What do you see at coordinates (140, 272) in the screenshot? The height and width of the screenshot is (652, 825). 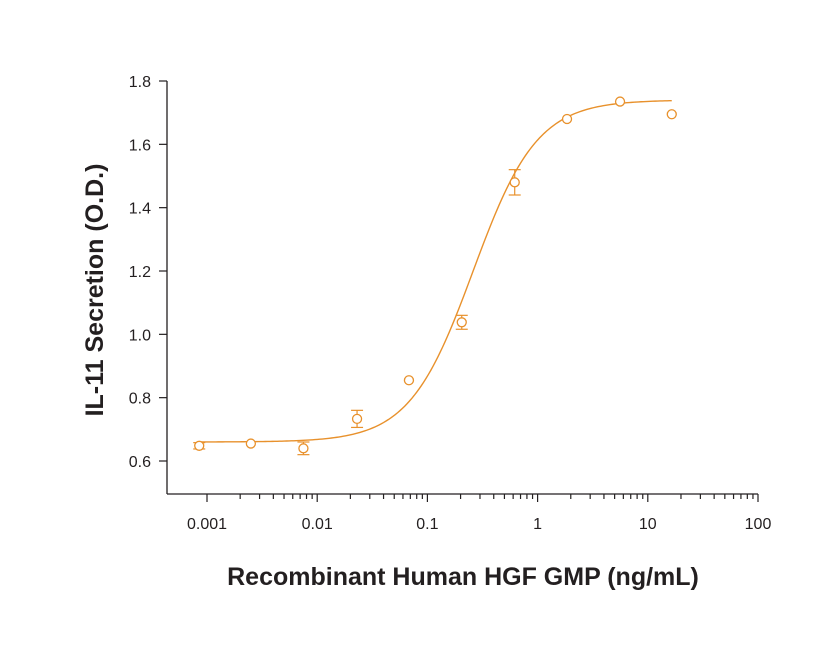 I see `y-tick-label: 1.2` at bounding box center [140, 272].